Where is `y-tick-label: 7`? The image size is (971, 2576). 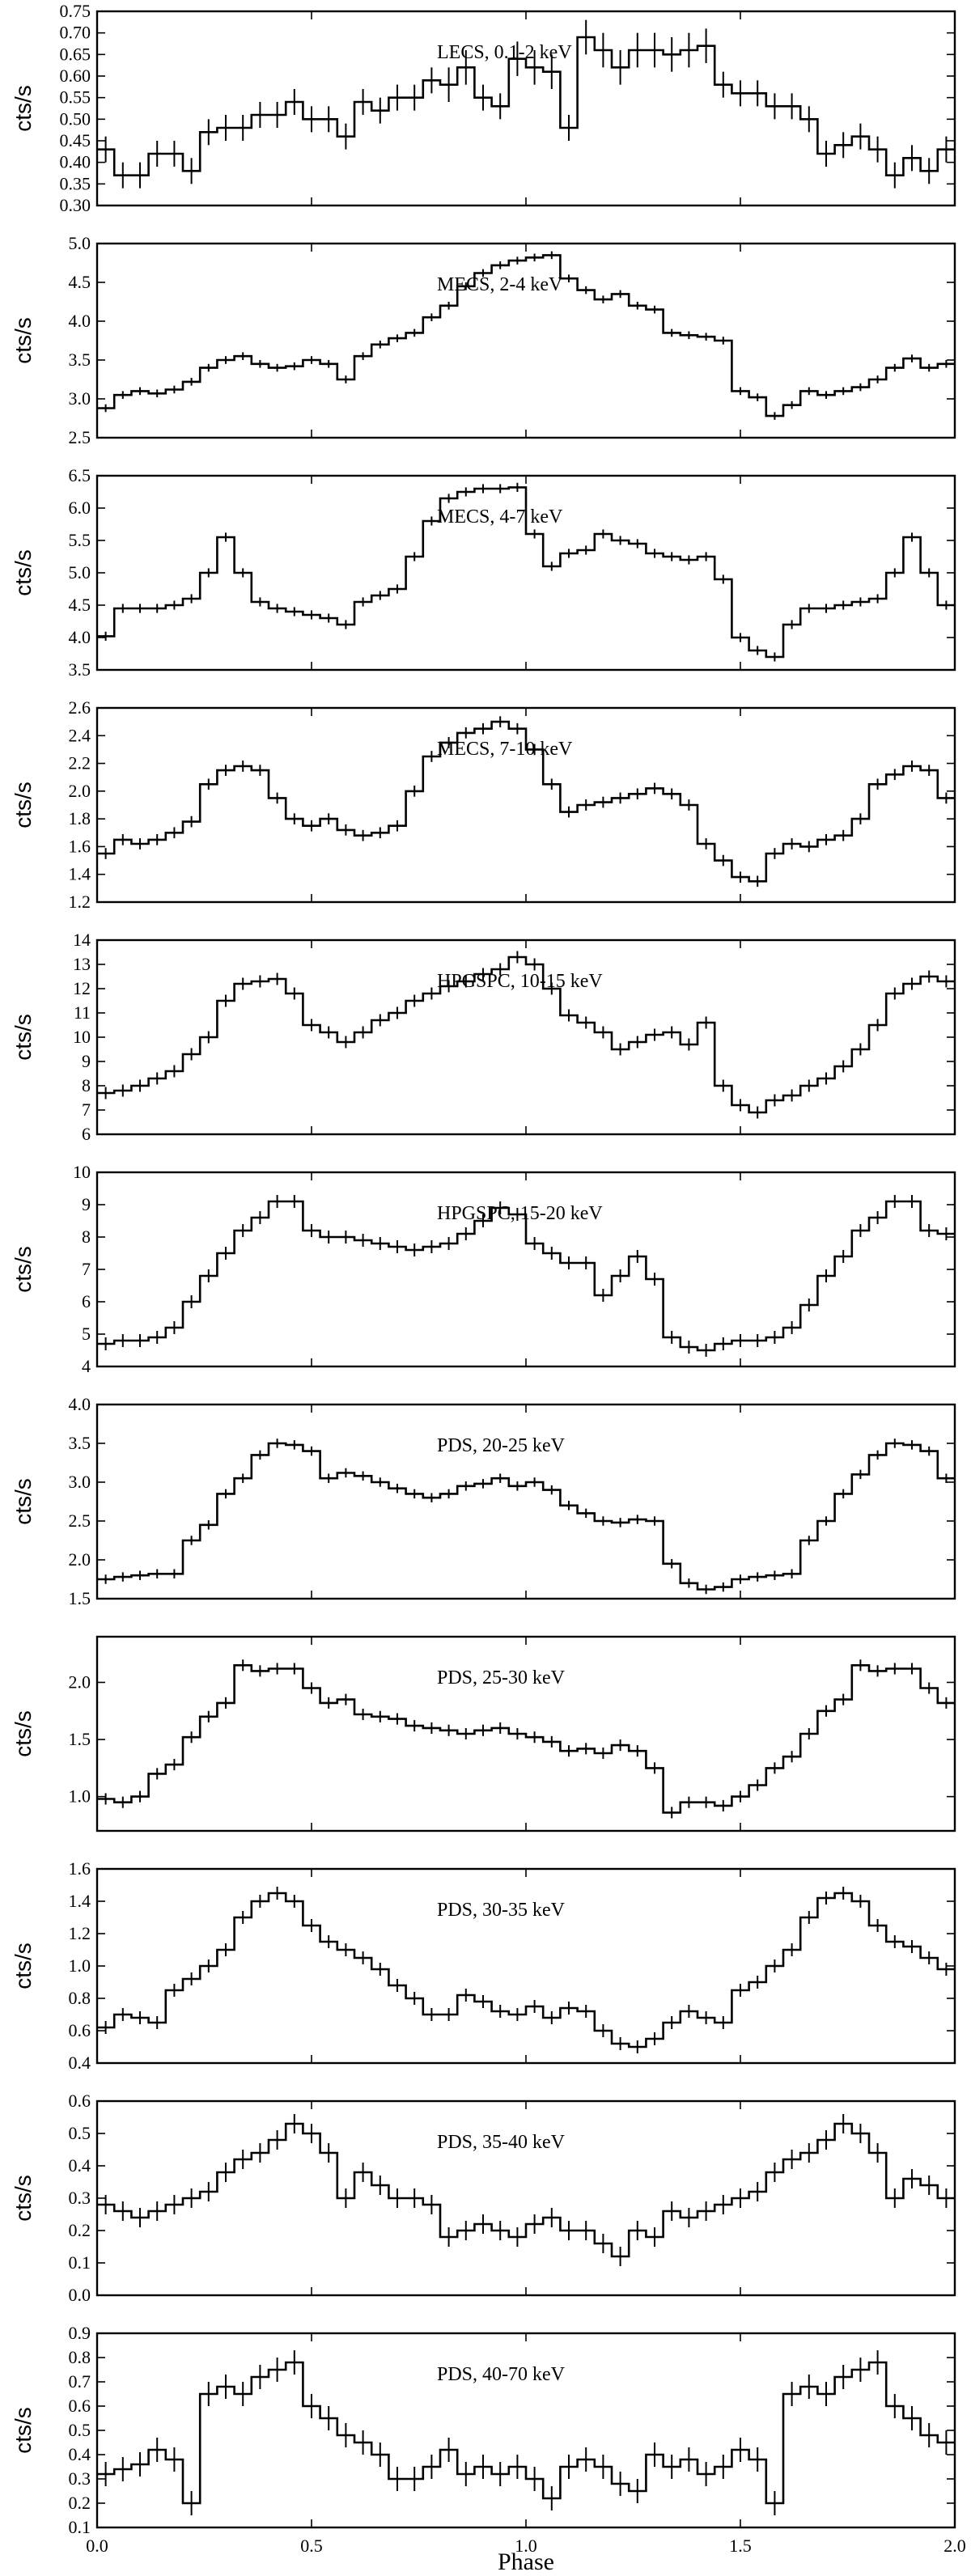 y-tick-label: 7 is located at coordinates (86, 1109).